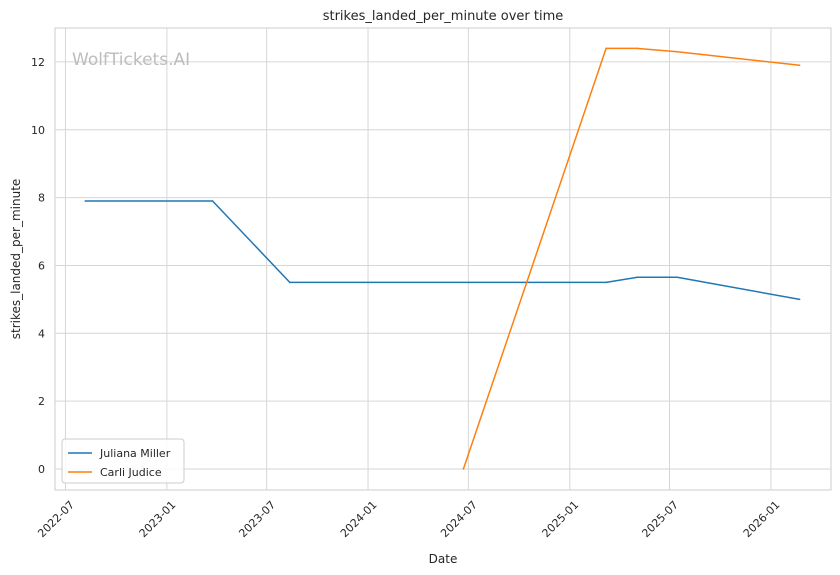 Image resolution: width=840 pixels, height=575 pixels. What do you see at coordinates (359, 519) in the screenshot?
I see `x-tick-label: 2024-01` at bounding box center [359, 519].